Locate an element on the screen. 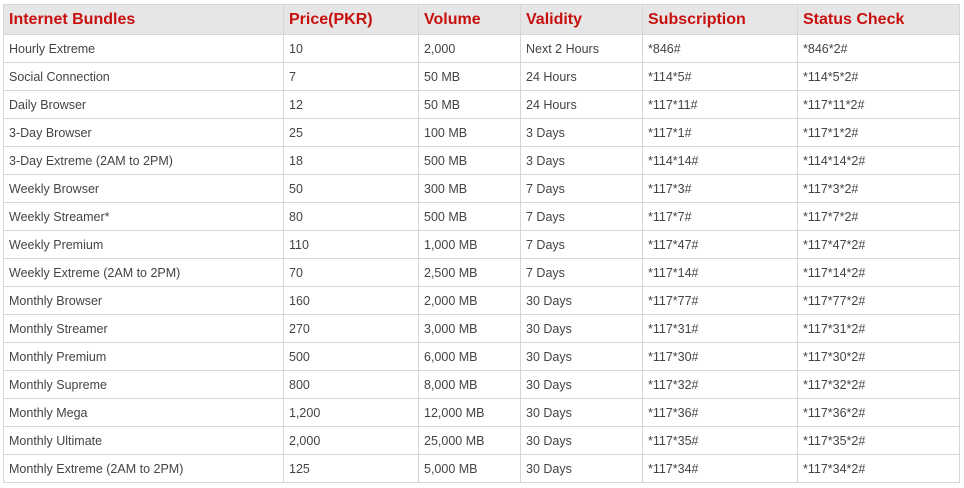 The height and width of the screenshot is (488, 964). cell-bundle-name: Social Connection is located at coordinates (143, 76).